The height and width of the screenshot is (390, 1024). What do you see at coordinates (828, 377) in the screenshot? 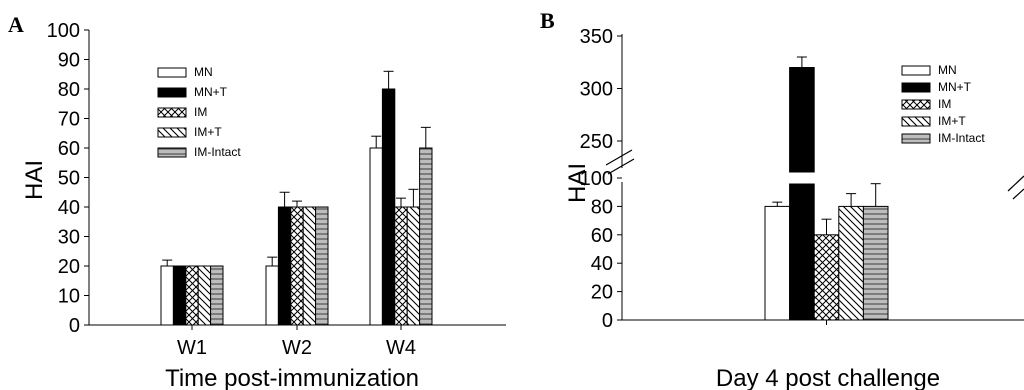
I see `panel-b-x-axis-title: Day 4 post challenge` at bounding box center [828, 377].